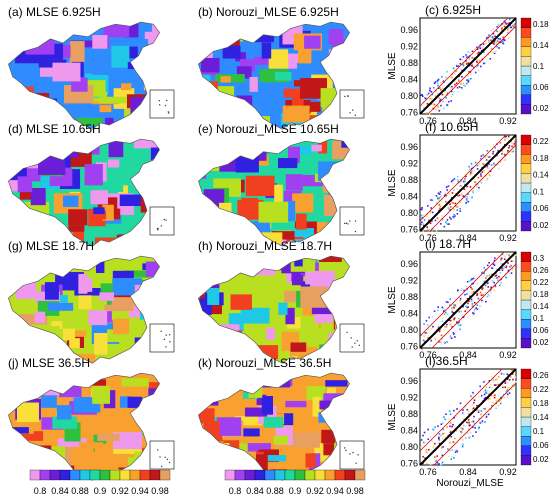 The image size is (550, 498). Describe the element at coordinates (49, 363) in the screenshot. I see `panel-title: (j) MLSE 36.5H` at that location.